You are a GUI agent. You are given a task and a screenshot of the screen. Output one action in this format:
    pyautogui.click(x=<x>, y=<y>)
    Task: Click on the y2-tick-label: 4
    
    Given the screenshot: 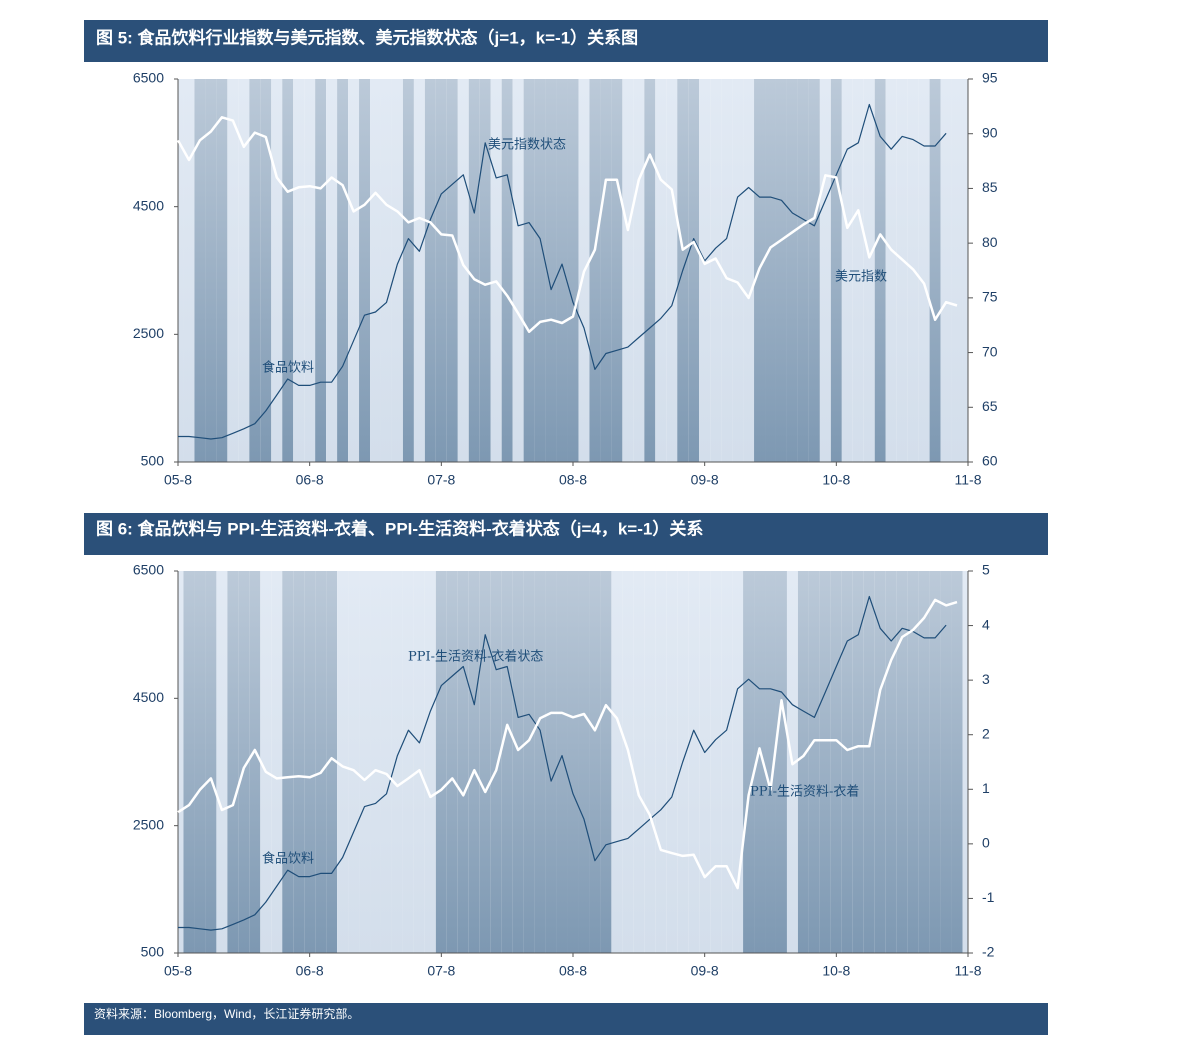 What is the action you would take?
    pyautogui.click(x=986, y=624)
    